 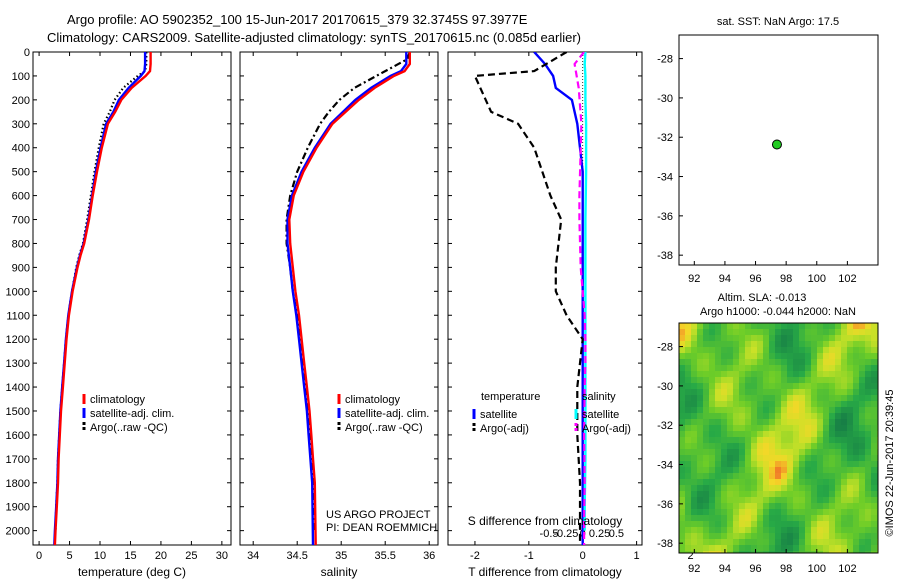 What do you see at coordinates (665, 544) in the screenshot?
I see `sla-map-y-tick-label: -38` at bounding box center [665, 544].